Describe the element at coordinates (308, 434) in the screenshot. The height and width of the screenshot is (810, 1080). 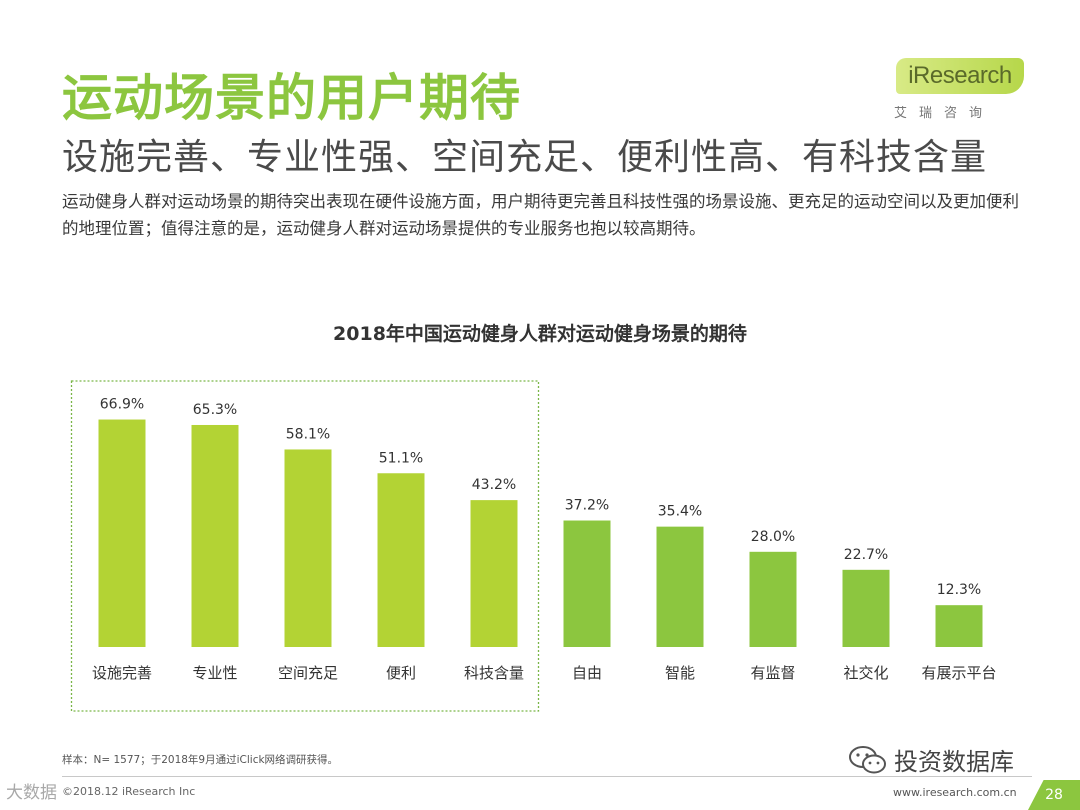
I see `value-label: 58.1%` at that location.